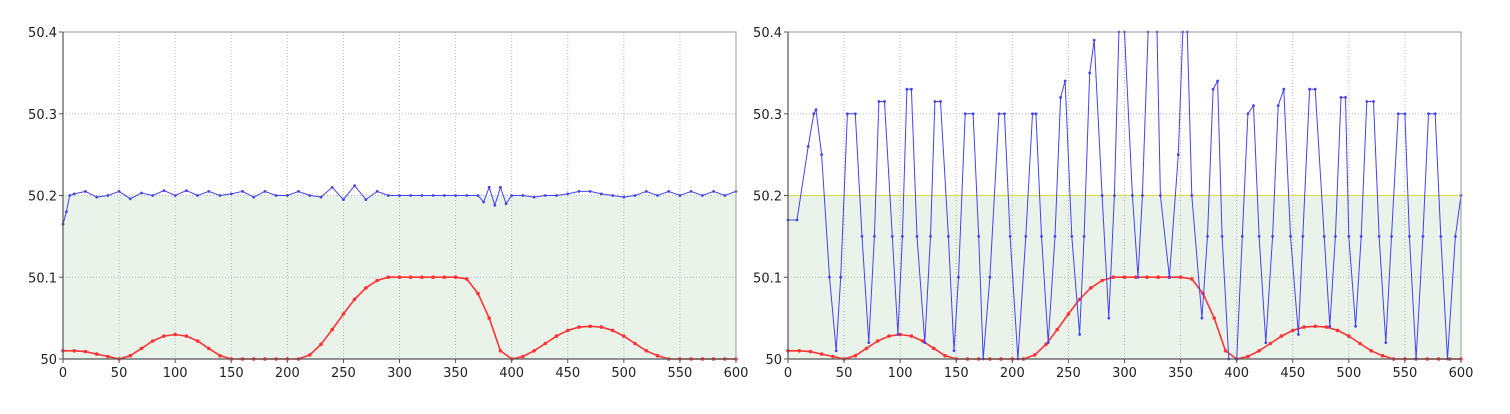 The image size is (1510, 414). What do you see at coordinates (844, 373) in the screenshot?
I see `x-tick-label: 50` at bounding box center [844, 373].